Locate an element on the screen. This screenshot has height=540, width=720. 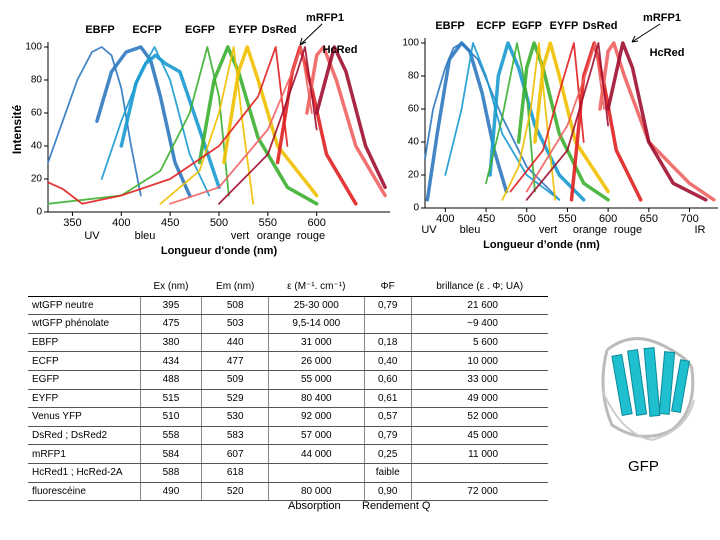
table-cell: 510 is located at coordinates (170, 417).